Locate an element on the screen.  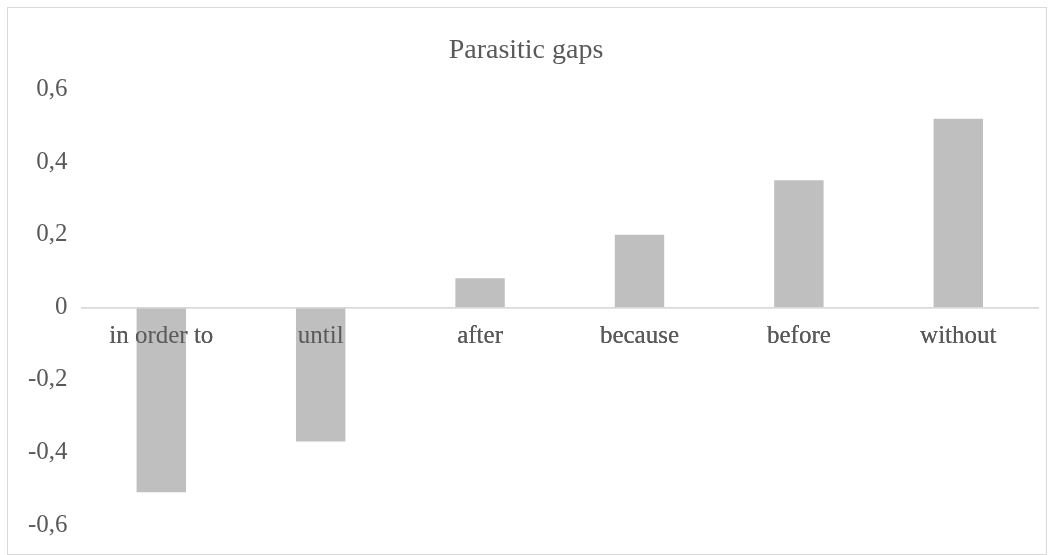
y-tick-label: 0 is located at coordinates (61, 305).